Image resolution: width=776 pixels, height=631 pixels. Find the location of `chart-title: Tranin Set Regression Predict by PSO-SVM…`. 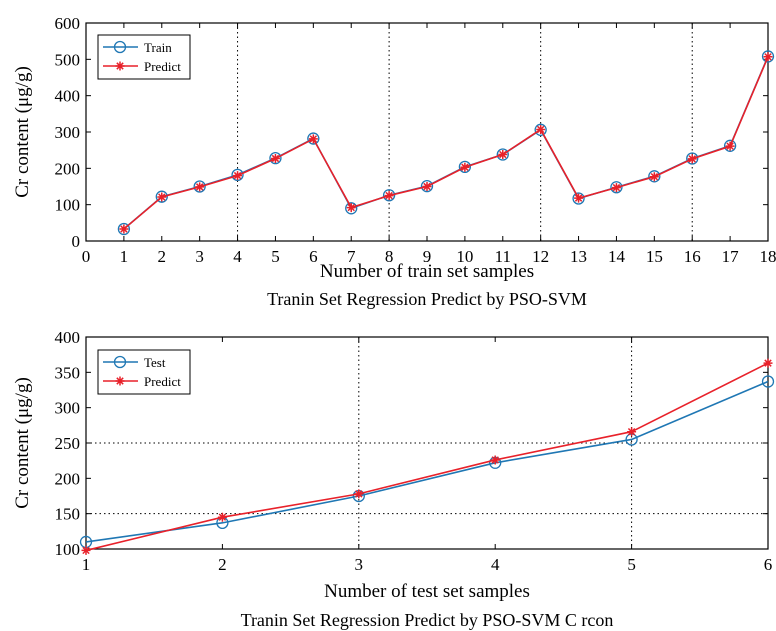

chart-title: Tranin Set Regression Predict by PSO-SVM… is located at coordinates (427, 620).